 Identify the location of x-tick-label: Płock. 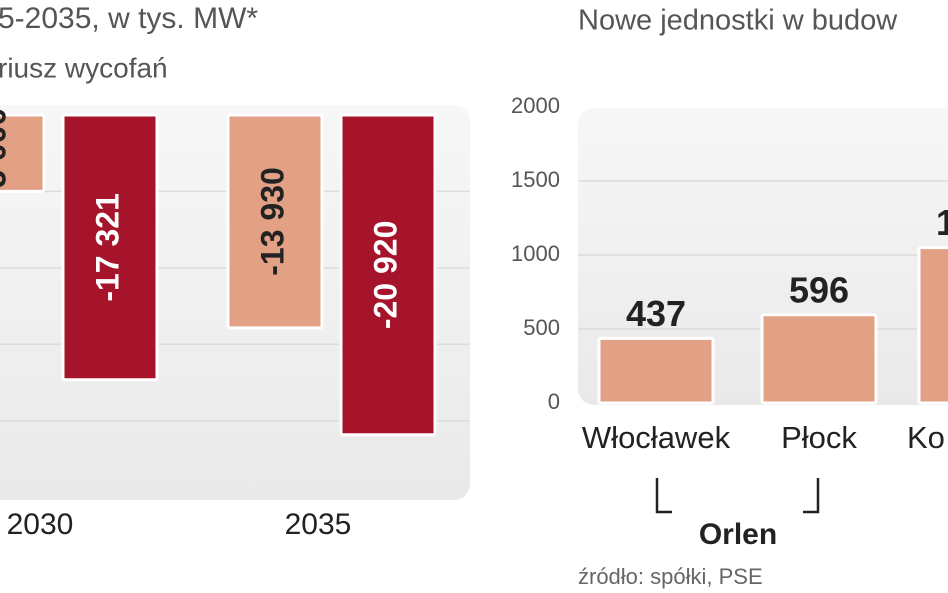
(819, 437).